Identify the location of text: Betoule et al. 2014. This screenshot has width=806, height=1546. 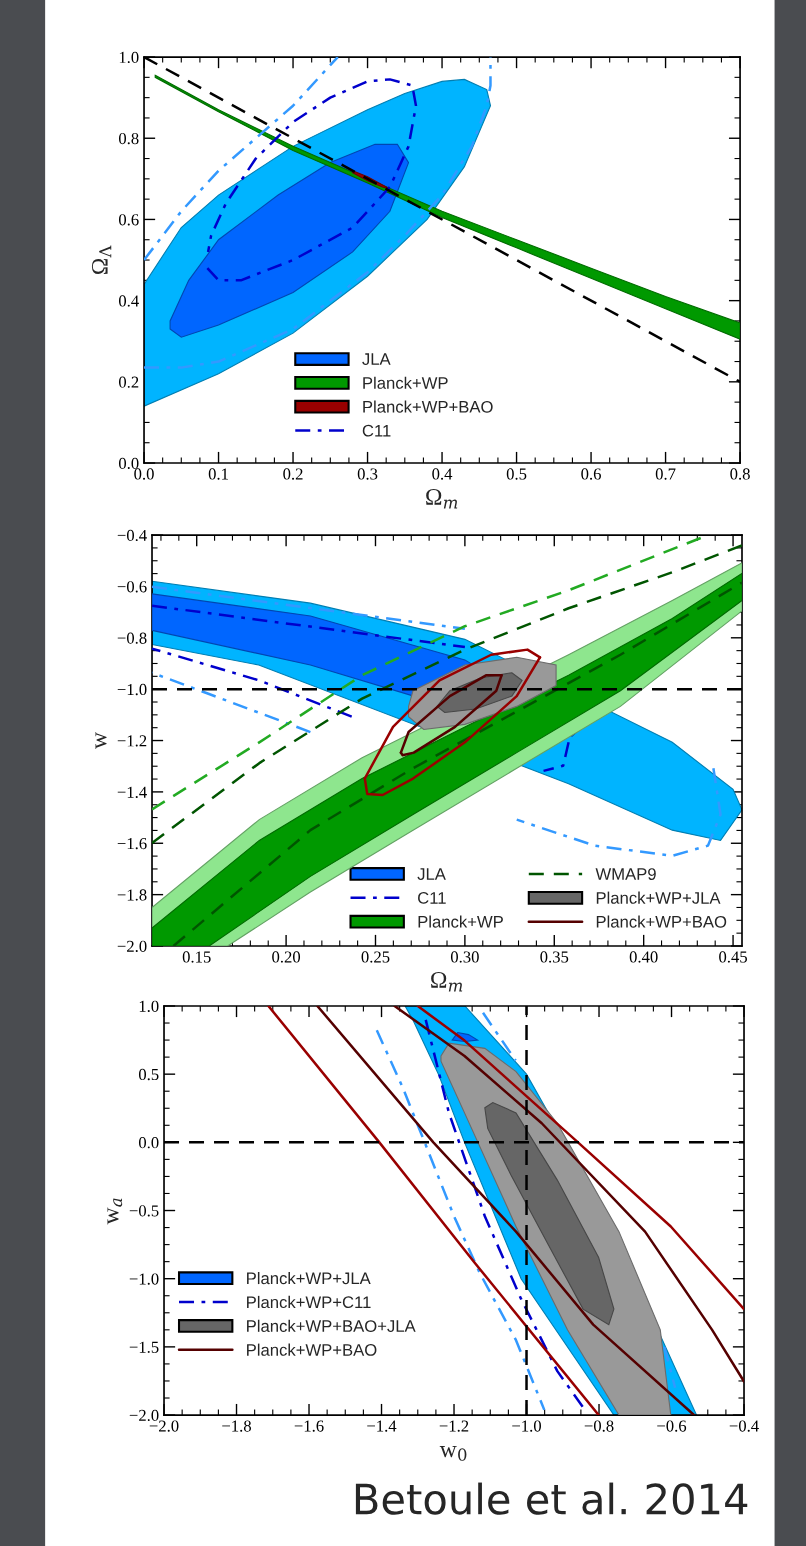
(551, 1498).